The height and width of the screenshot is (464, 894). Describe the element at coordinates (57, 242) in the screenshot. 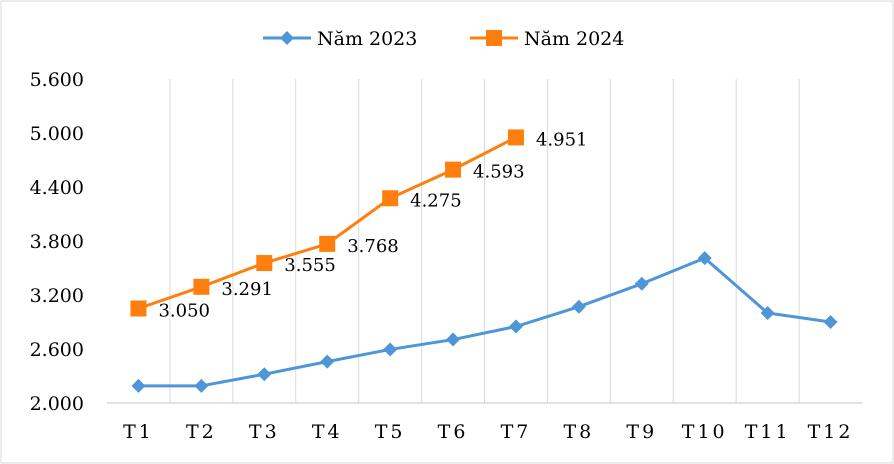

I see `y-tick-label: 3.800` at that location.